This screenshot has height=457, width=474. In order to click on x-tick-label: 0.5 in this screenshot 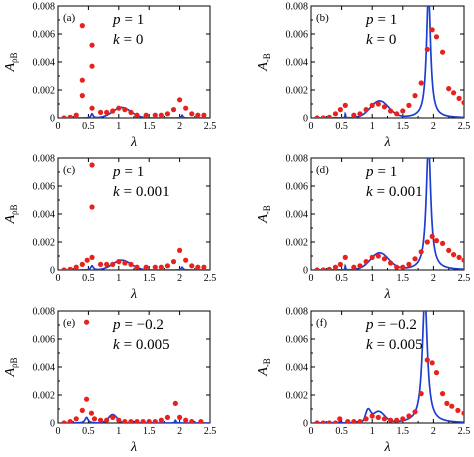, I will do `click(341, 431)`.